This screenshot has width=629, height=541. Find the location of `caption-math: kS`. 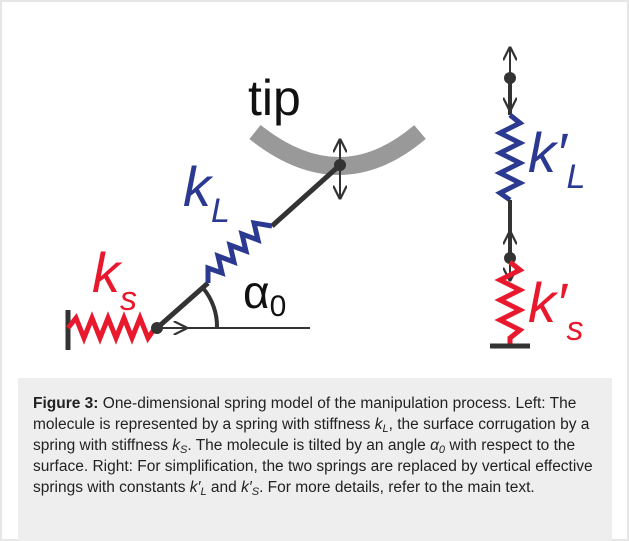

caption-math: kS is located at coordinates (179, 446).